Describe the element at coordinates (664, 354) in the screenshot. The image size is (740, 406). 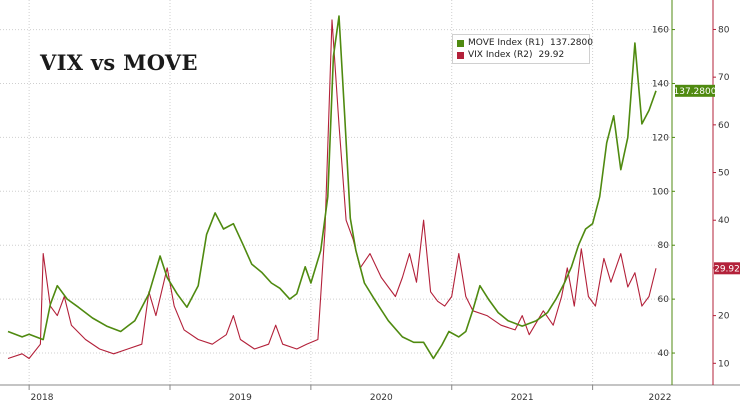
I see `r1-tick-label: 40` at that location.